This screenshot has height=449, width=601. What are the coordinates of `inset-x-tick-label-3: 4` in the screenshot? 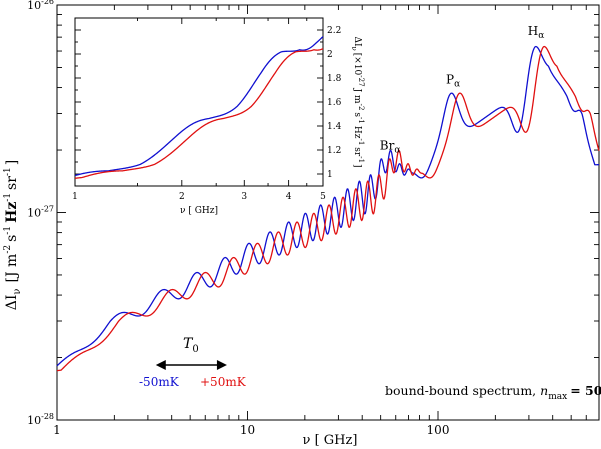 It's located at (289, 197).